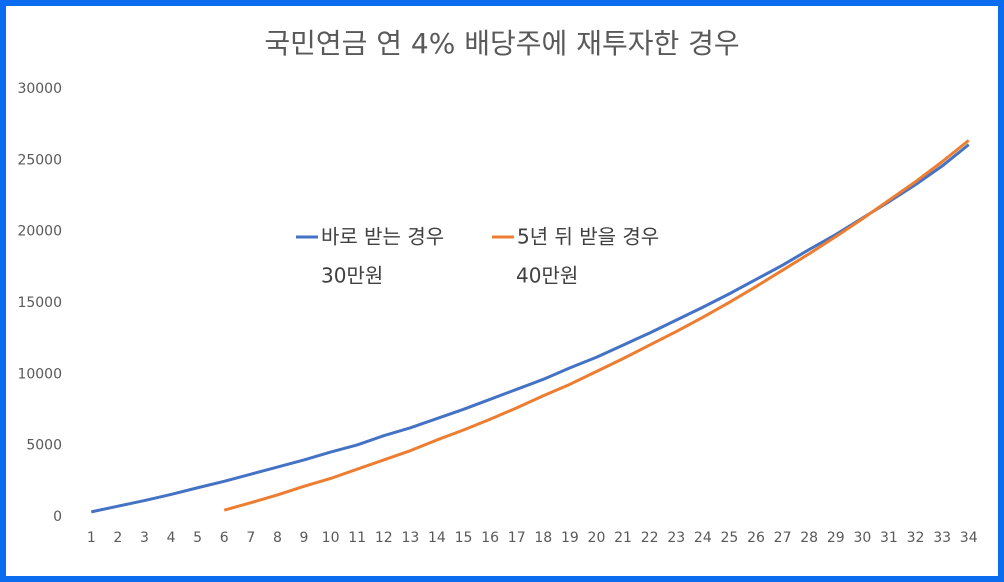 The height and width of the screenshot is (582, 1004). What do you see at coordinates (623, 538) in the screenshot?
I see `x-tick-label: 21` at bounding box center [623, 538].